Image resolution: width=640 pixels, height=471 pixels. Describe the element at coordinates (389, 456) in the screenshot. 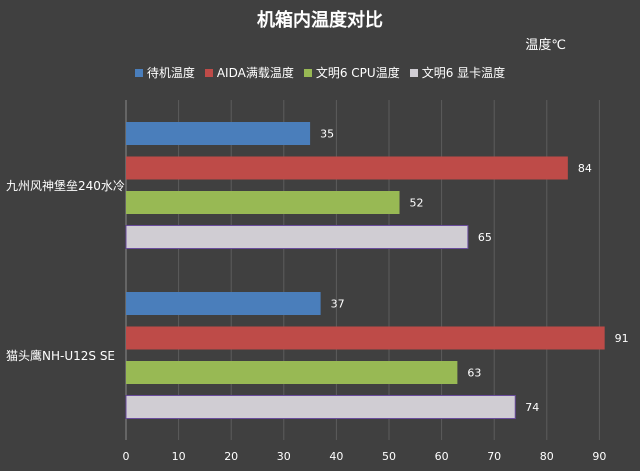

I see `x-tick-label-50: 50` at that location.